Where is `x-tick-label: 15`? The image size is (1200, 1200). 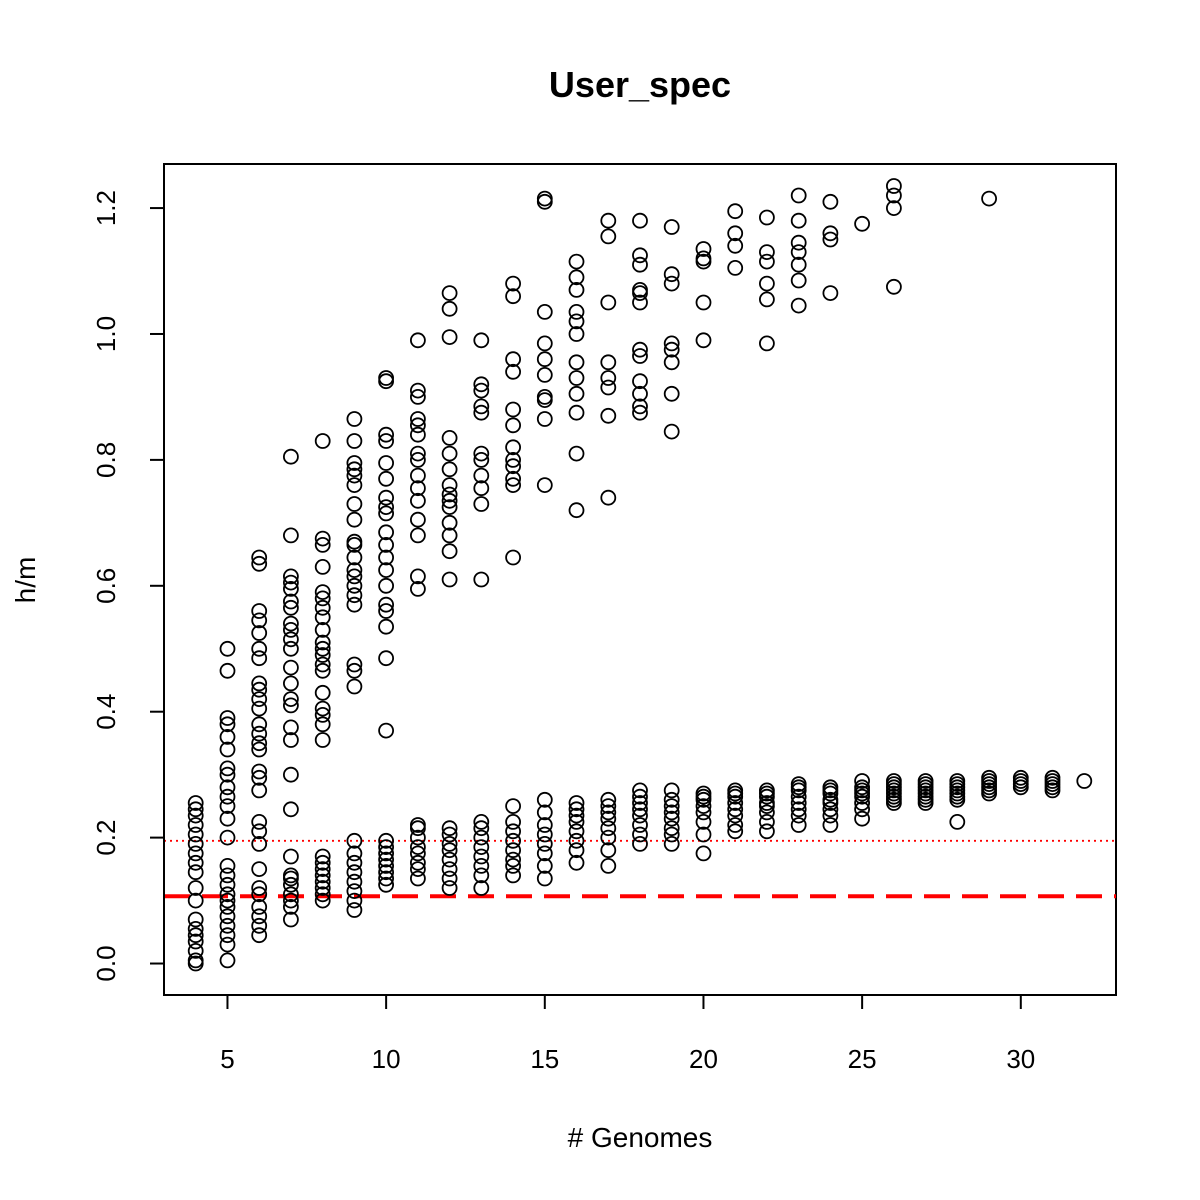 x-tick-label: 15 is located at coordinates (544, 1059).